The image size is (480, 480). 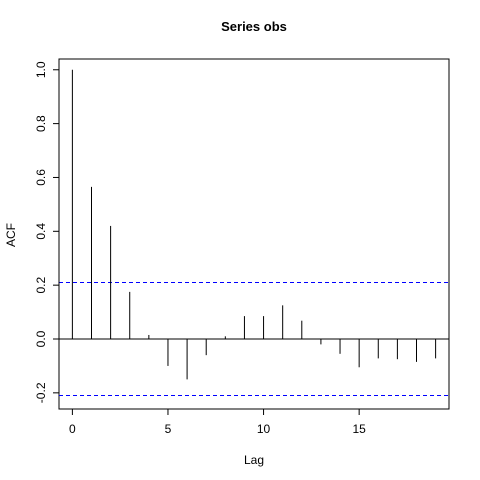 I want to click on x-axis-label: Lag, so click(x=254, y=460).